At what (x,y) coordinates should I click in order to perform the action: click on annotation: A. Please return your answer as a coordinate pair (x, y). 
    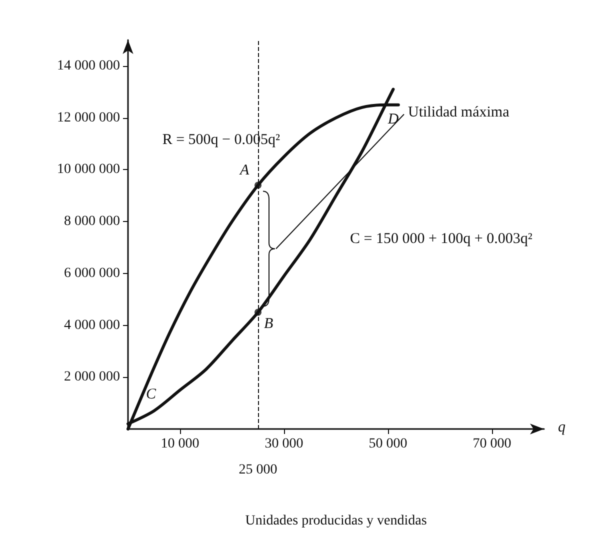
    Looking at the image, I should click on (244, 170).